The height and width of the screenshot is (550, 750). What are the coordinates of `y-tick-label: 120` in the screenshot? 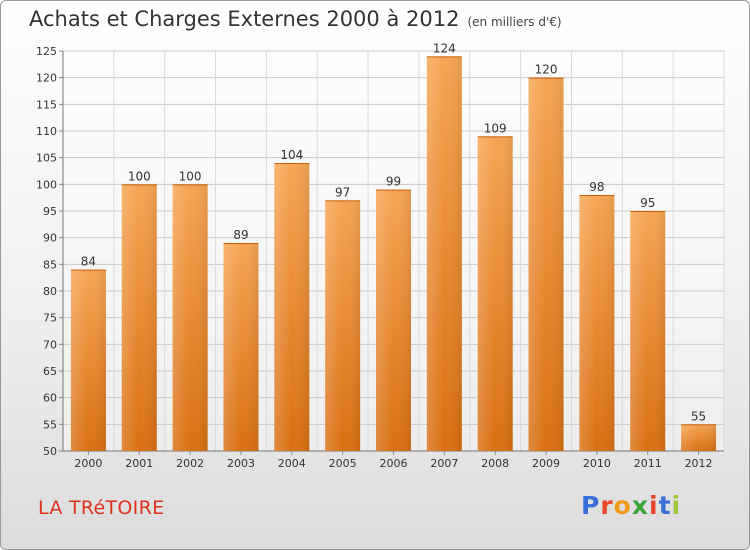 It's located at (46, 78).